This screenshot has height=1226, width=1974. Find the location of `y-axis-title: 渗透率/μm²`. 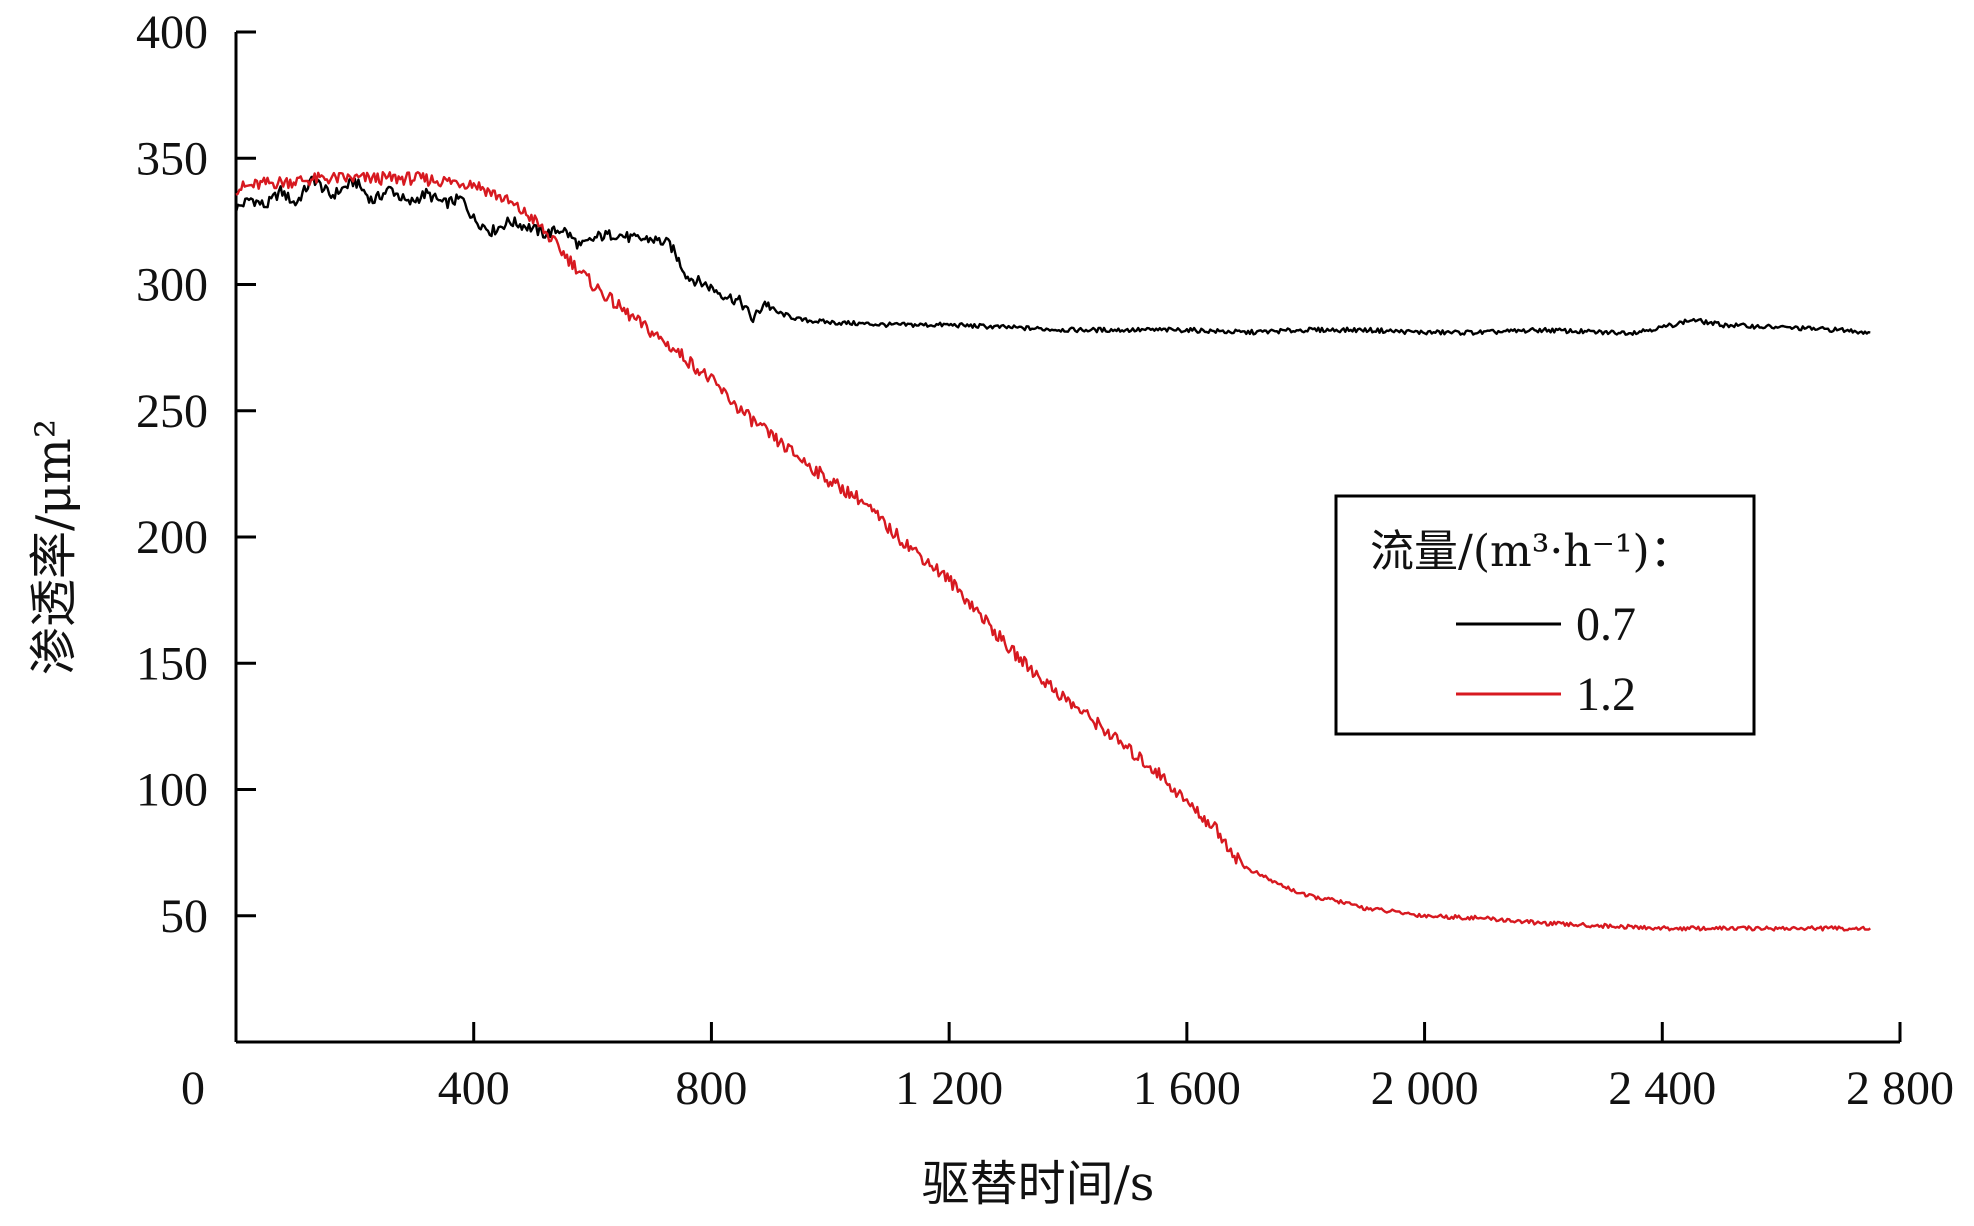

y-axis-title: 渗透率/μm² is located at coordinates (54, 547).